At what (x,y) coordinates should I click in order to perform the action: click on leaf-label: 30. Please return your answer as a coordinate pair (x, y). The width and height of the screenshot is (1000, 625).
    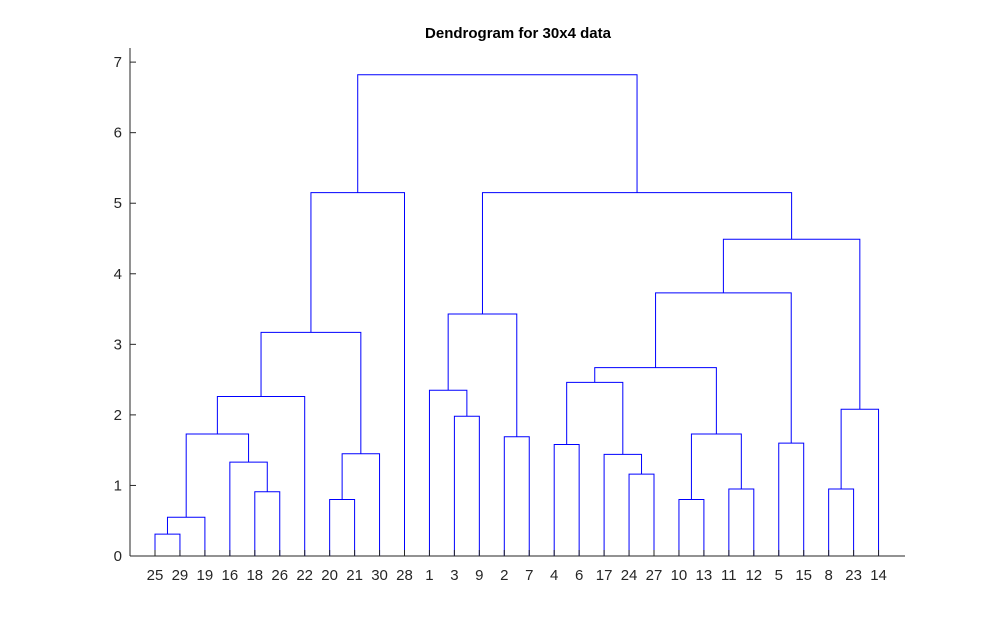
    Looking at the image, I should click on (379, 575).